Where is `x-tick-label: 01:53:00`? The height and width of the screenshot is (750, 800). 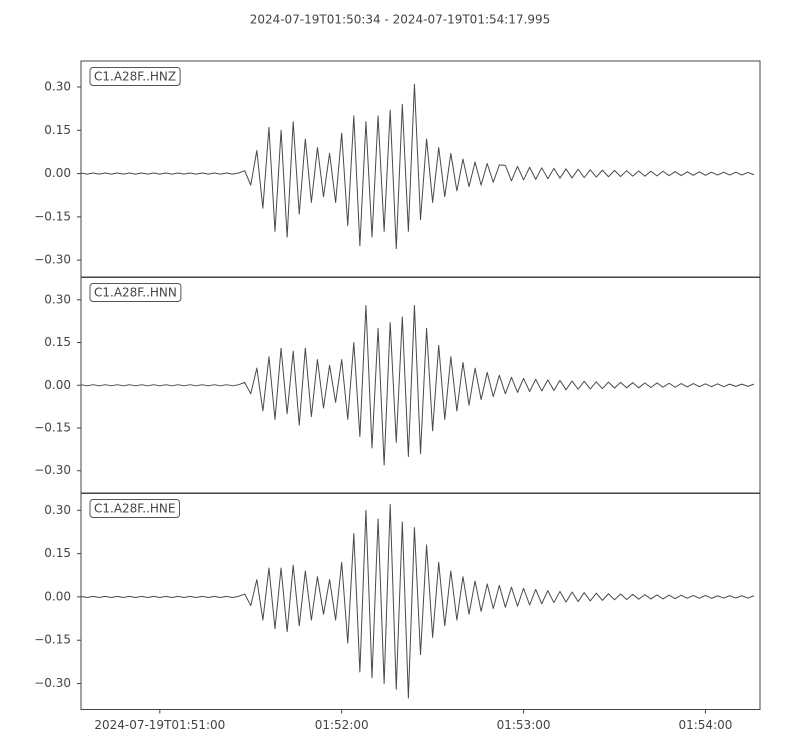
x-tick-label: 01:53:00 is located at coordinates (524, 725).